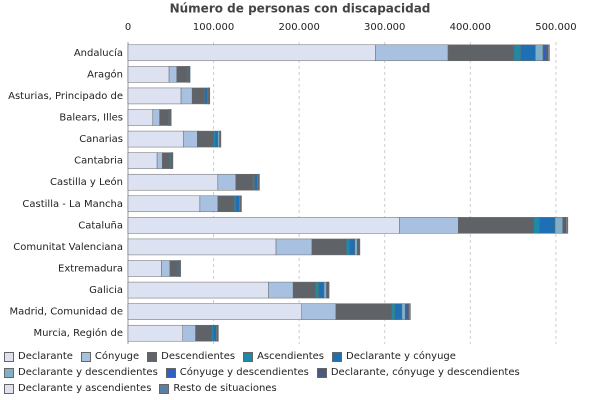  What do you see at coordinates (65, 96) in the screenshot?
I see `category-label: Asturias, Principado de` at bounding box center [65, 96].